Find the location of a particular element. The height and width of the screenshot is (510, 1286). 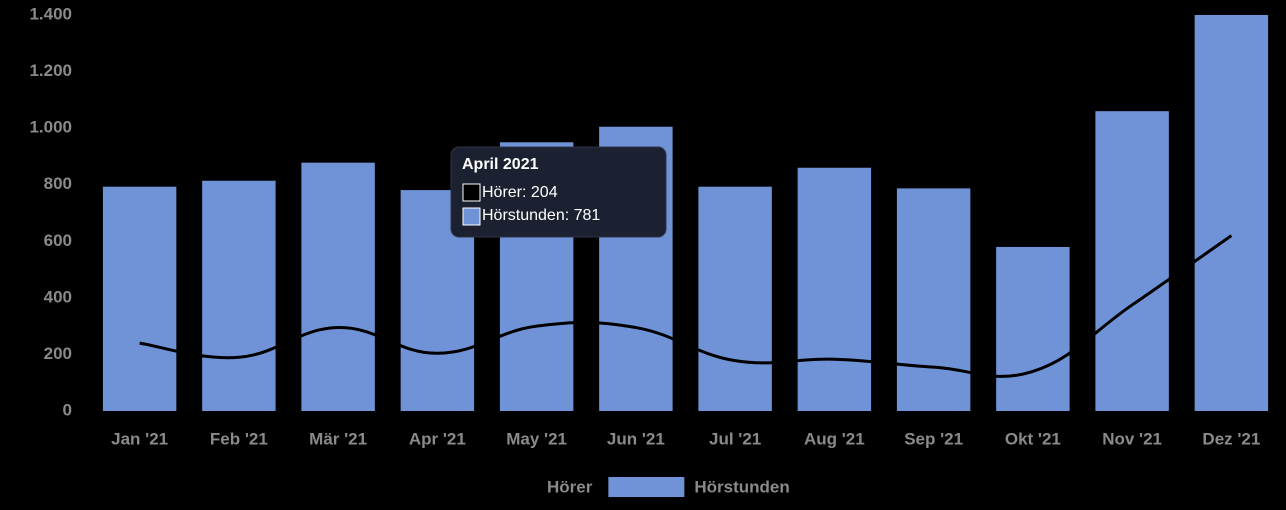

tooltip-item: Hörer: 204 is located at coordinates (520, 192).